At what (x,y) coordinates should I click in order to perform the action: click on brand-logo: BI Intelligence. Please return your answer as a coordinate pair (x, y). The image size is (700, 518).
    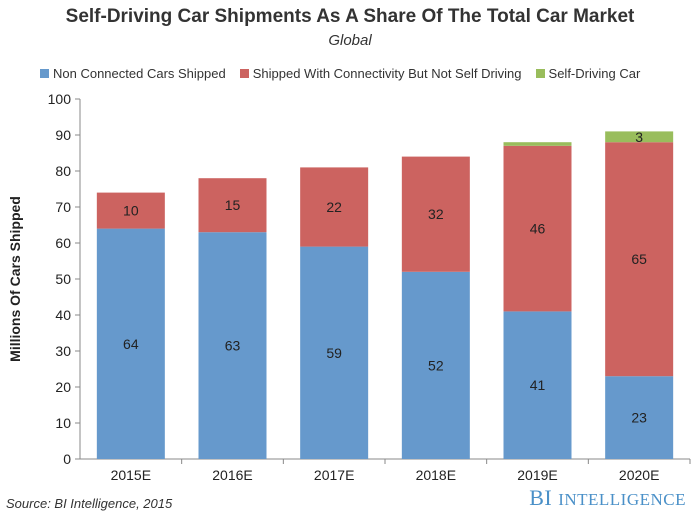
    Looking at the image, I should click on (607, 498).